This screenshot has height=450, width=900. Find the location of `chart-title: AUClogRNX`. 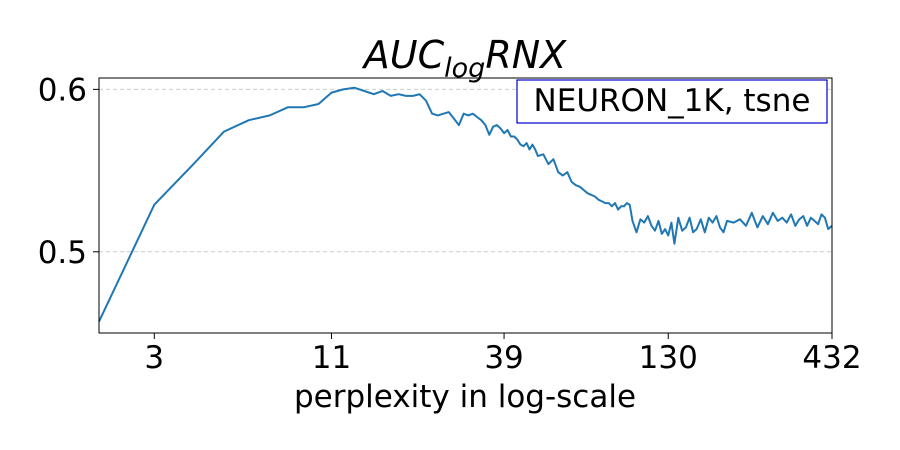

chart-title: AUClogRNX is located at coordinates (464, 58).